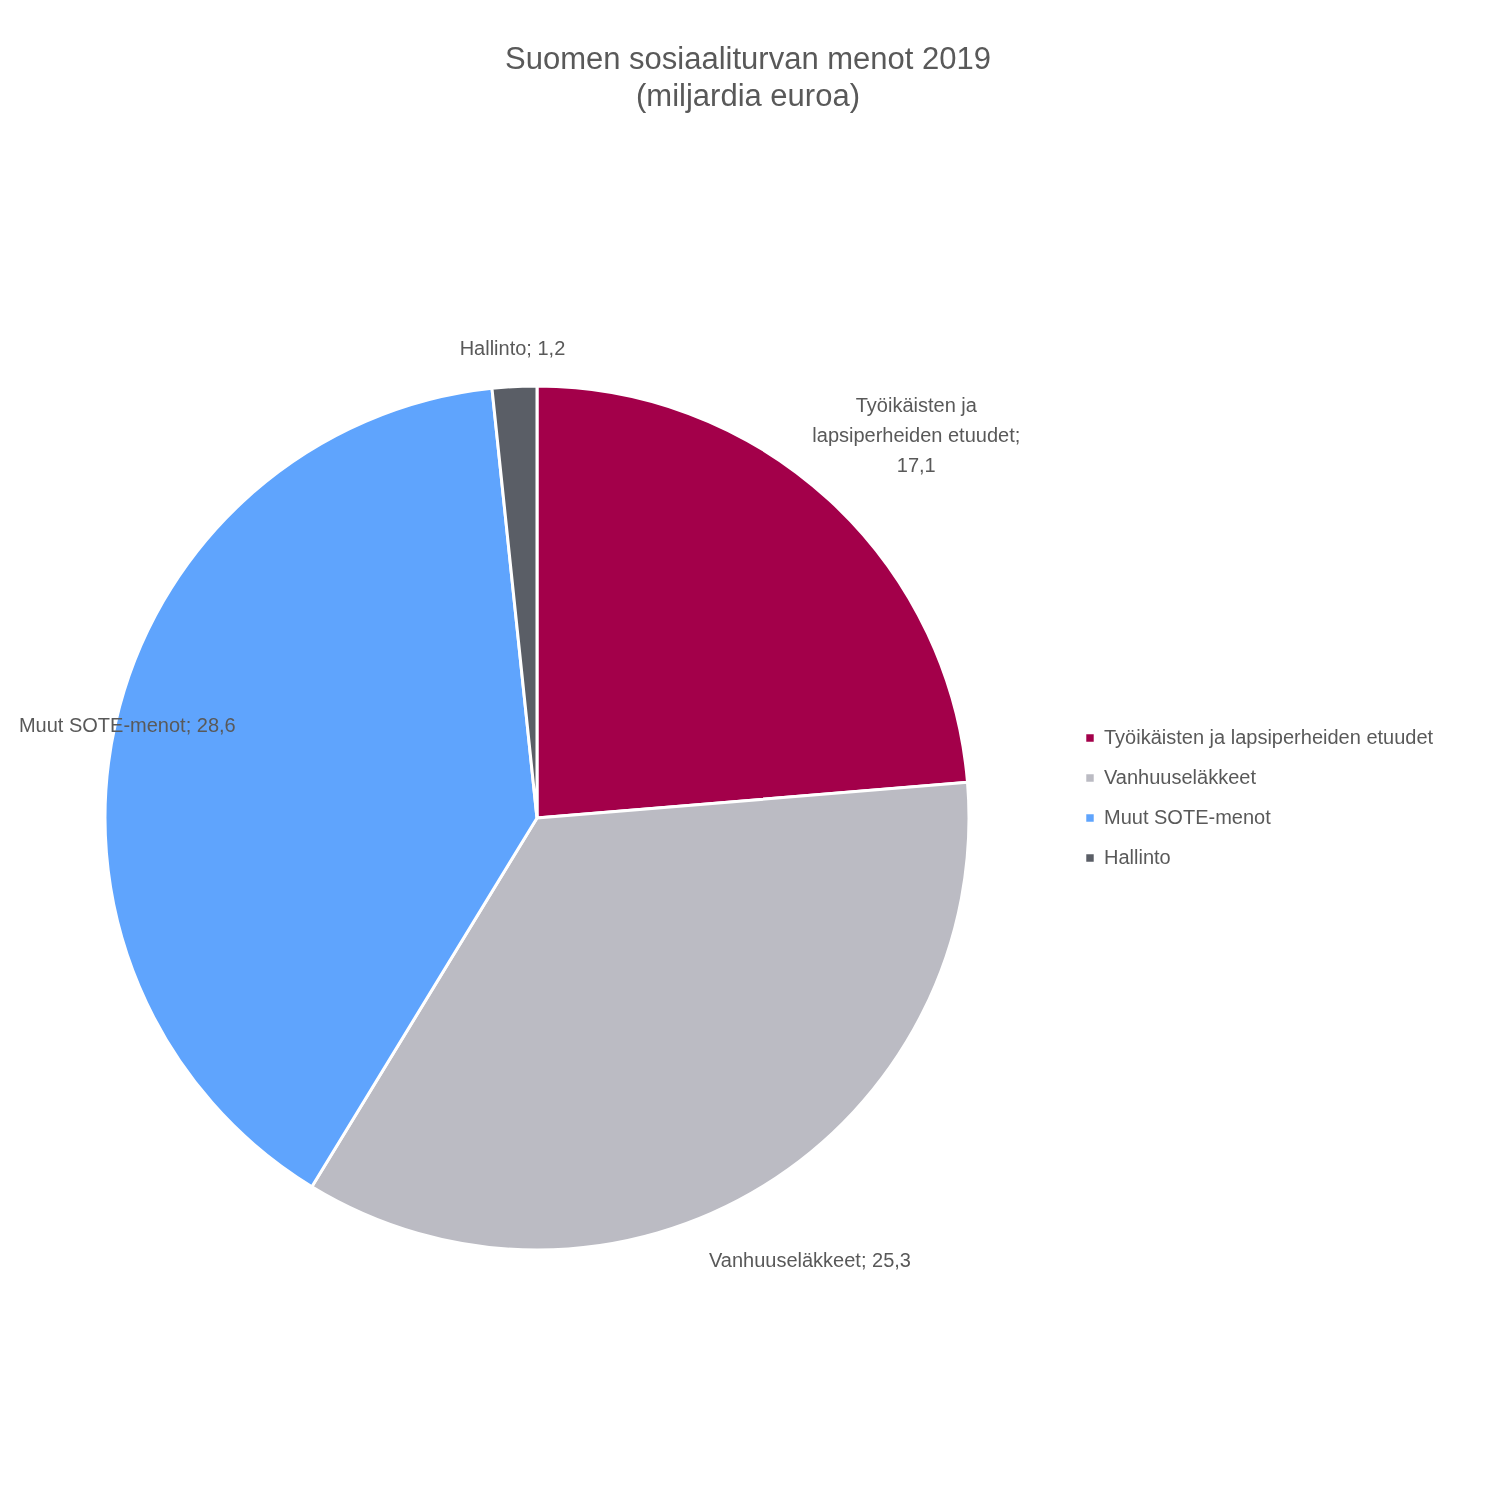 The width and height of the screenshot is (1489, 1508). What do you see at coordinates (1180, 777) in the screenshot?
I see `legend-label: Vanhuuseläkkeet` at bounding box center [1180, 777].